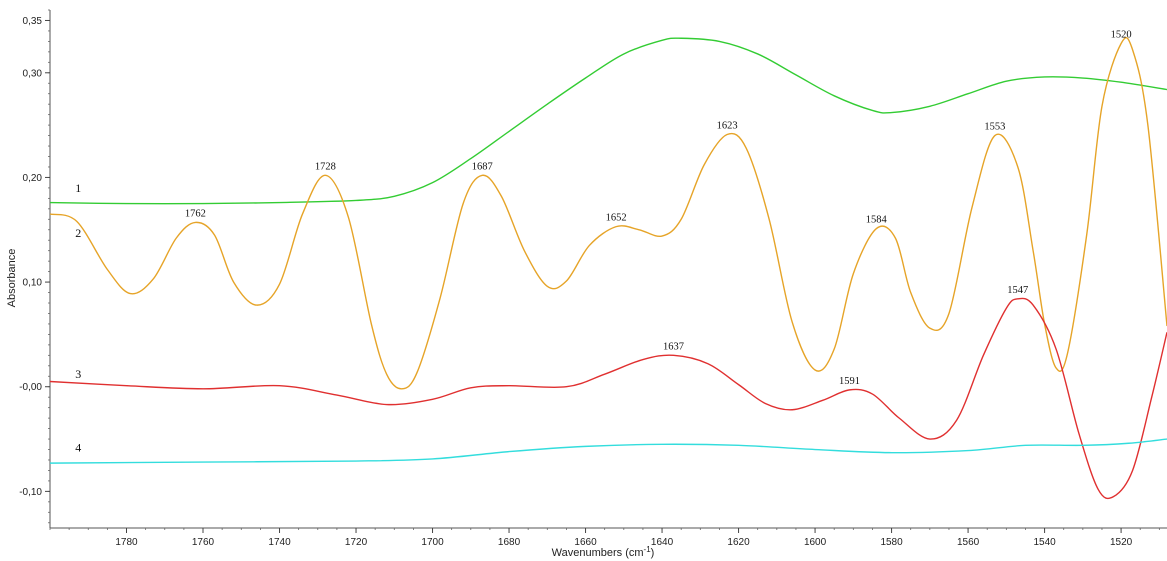  I want to click on x-tick-label: 1540, so click(1044, 542).